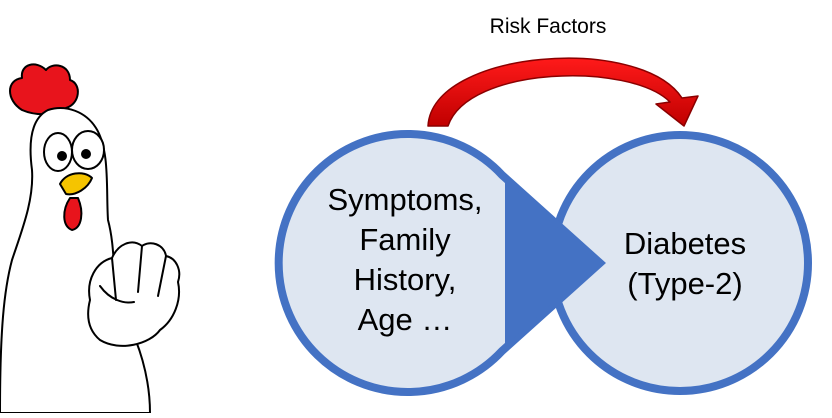 Image resolution: width=832 pixels, height=418 pixels. I want to click on chicken-beak, so click(76, 184).